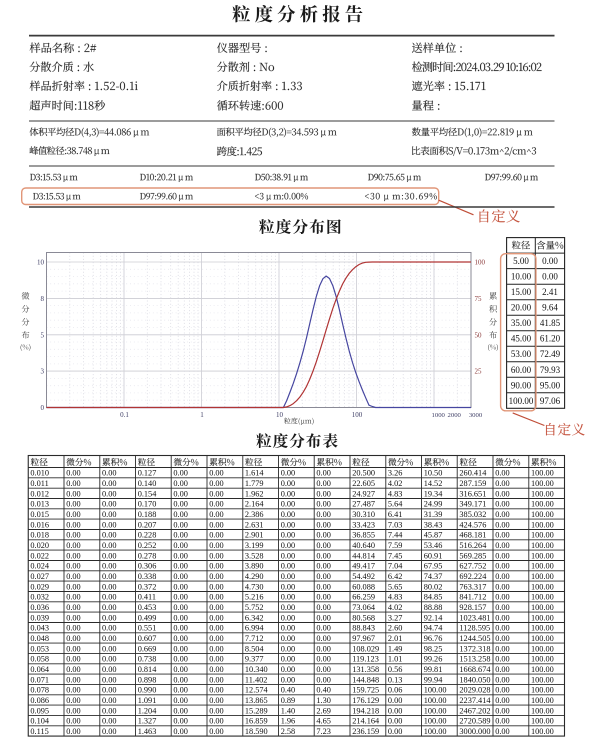 The width and height of the screenshot is (600, 745). Describe the element at coordinates (363, 617) in the screenshot. I see `svg-text: 80.568` at that location.